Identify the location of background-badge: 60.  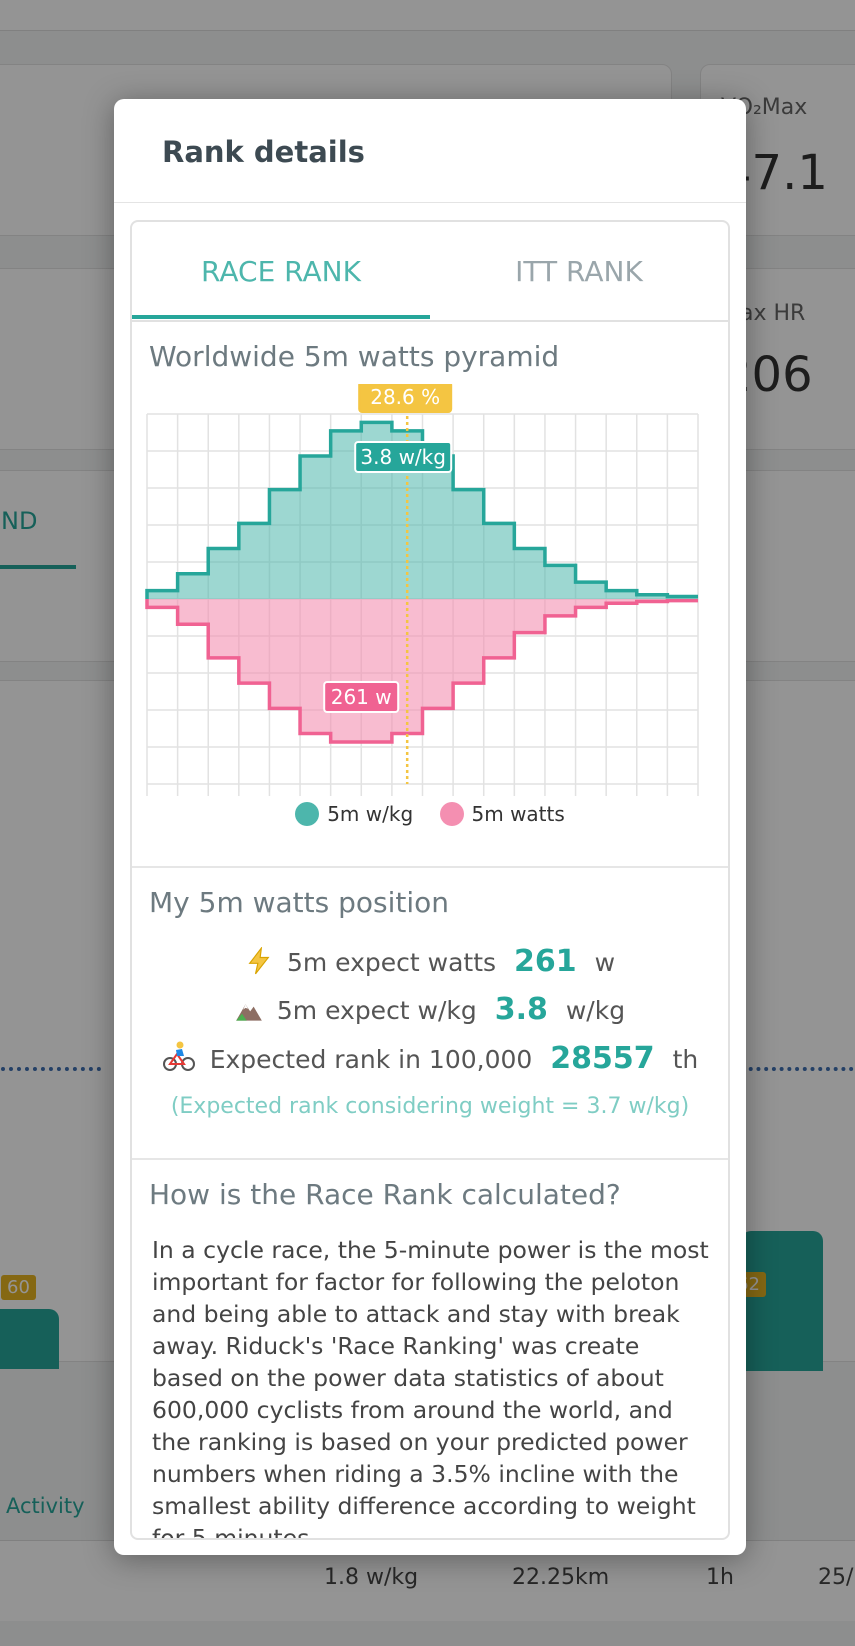
(18, 1287).